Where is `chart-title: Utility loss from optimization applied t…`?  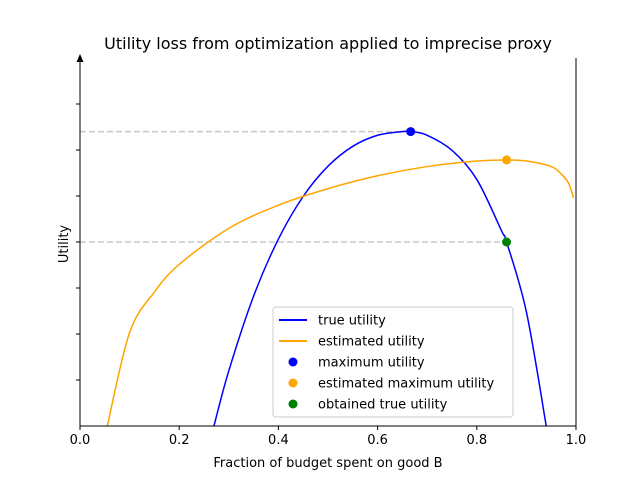
chart-title: Utility loss from optimization applied t… is located at coordinates (328, 43).